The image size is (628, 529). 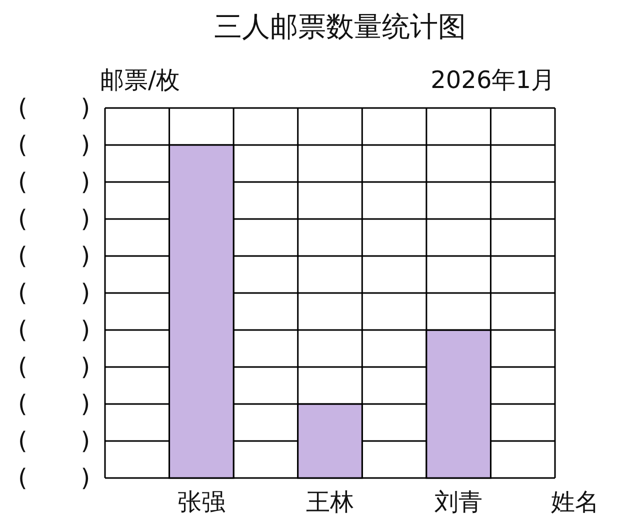 What do you see at coordinates (140, 80) in the screenshot?
I see `y-axis-title: 邮票/枚` at bounding box center [140, 80].